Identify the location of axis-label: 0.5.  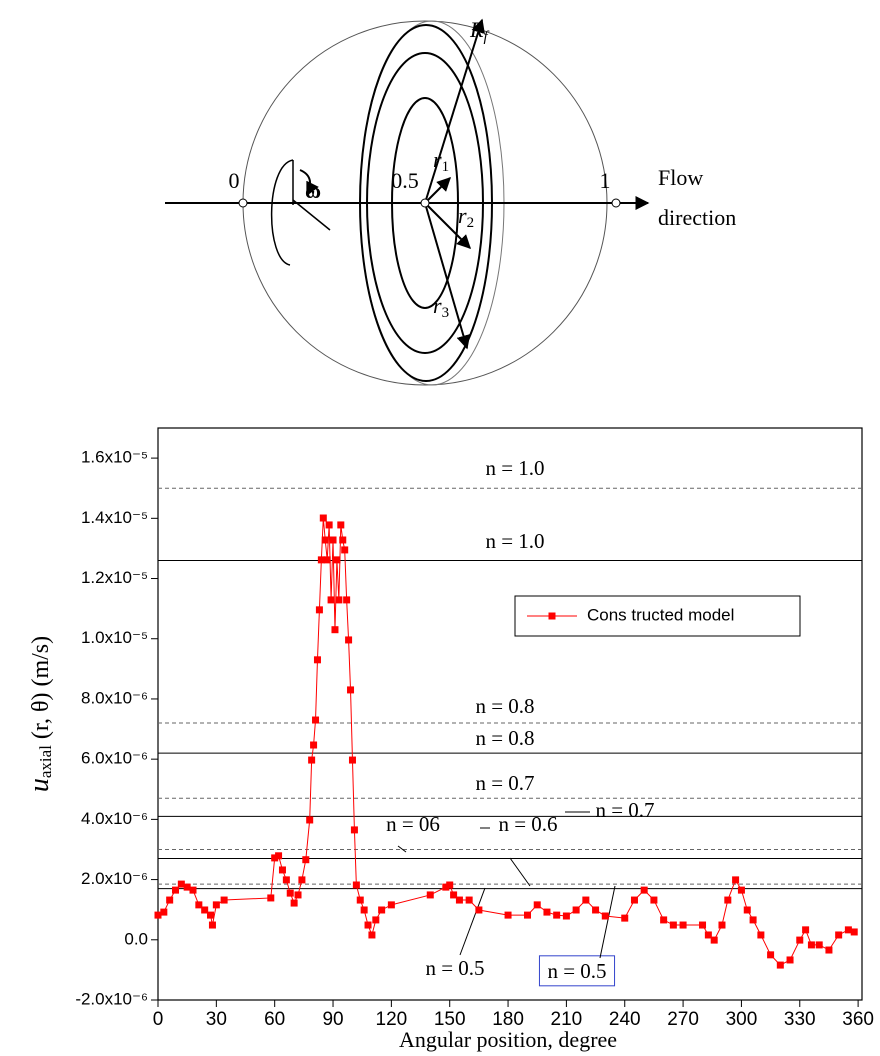
(405, 180).